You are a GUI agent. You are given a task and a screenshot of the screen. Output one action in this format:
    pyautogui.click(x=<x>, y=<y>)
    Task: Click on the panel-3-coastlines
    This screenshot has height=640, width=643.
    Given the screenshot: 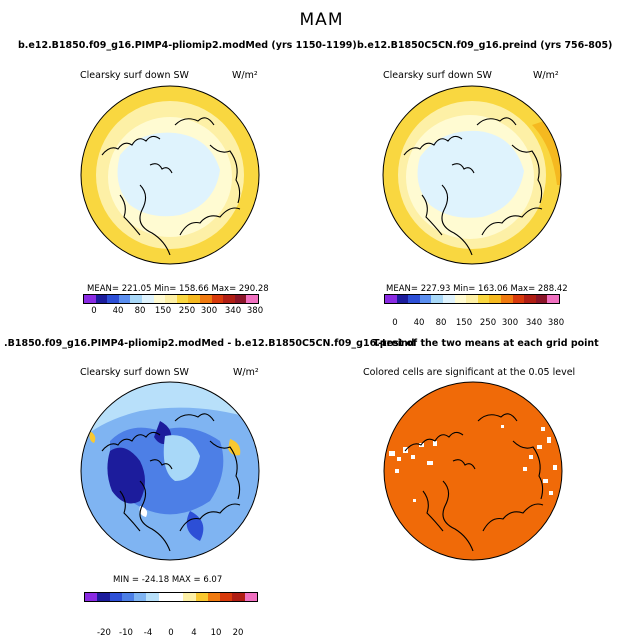 What is the action you would take?
    pyautogui.click(x=171, y=482)
    